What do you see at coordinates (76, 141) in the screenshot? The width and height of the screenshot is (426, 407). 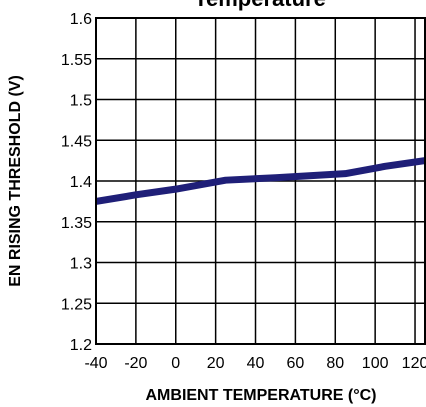 I see `y-tick-label-5: 1.45` at bounding box center [76, 141].